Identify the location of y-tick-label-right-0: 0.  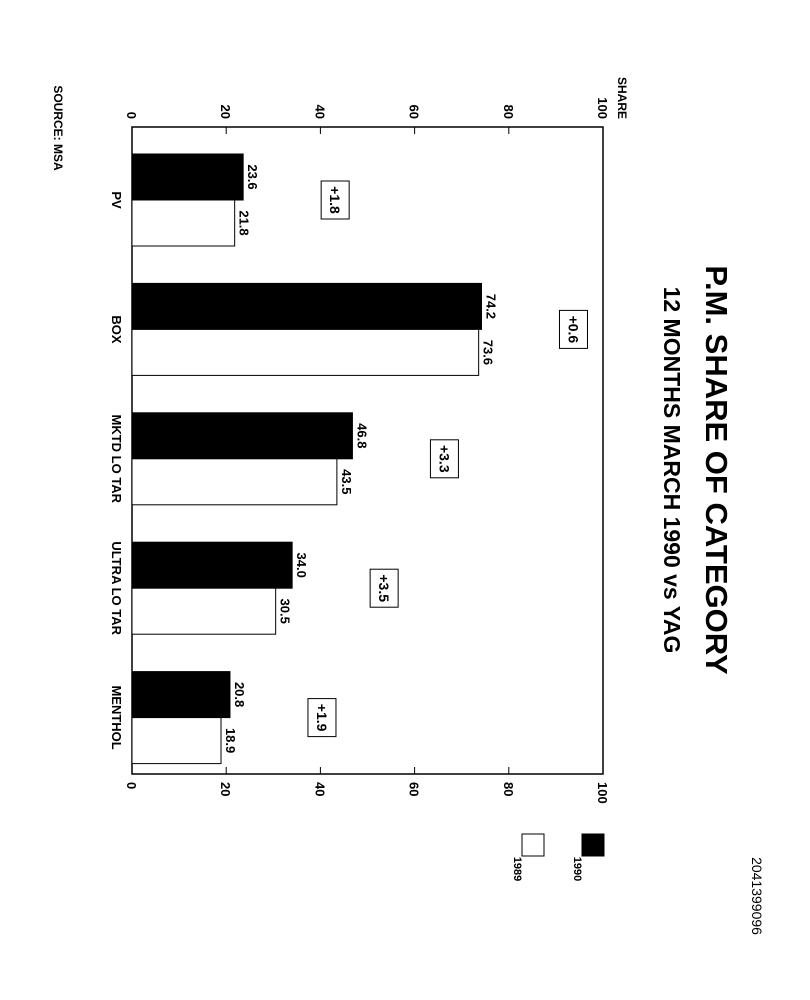
(131, 785).